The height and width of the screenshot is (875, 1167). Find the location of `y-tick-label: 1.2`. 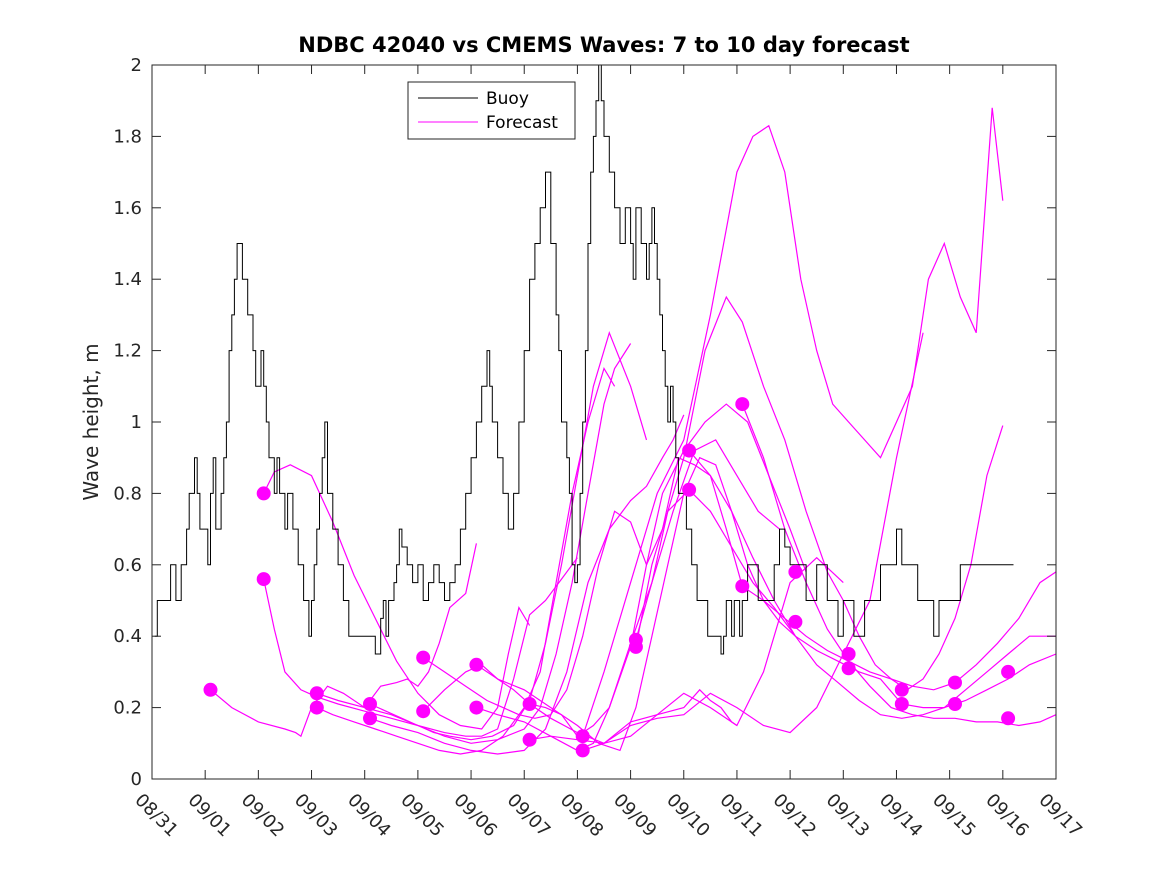

y-tick-label: 1.2 is located at coordinates (127, 351).